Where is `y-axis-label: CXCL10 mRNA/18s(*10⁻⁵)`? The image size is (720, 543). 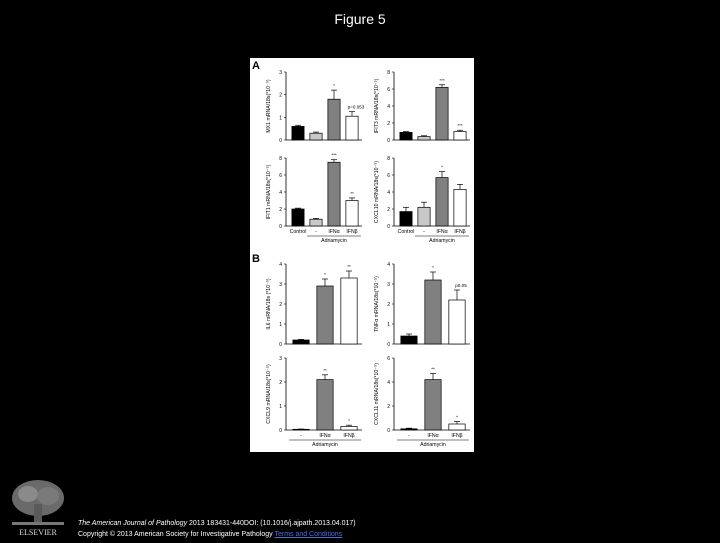
y-axis-label: CXCL10 mRNA/18s(*10⁻⁵) is located at coordinates (377, 192).